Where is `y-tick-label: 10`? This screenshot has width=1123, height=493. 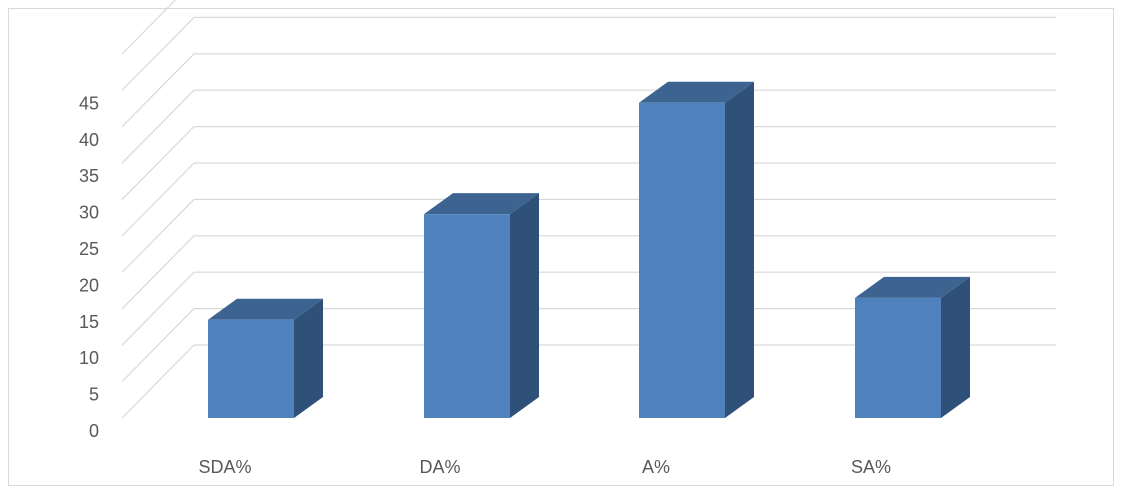
y-tick-label: 10 is located at coordinates (89, 358).